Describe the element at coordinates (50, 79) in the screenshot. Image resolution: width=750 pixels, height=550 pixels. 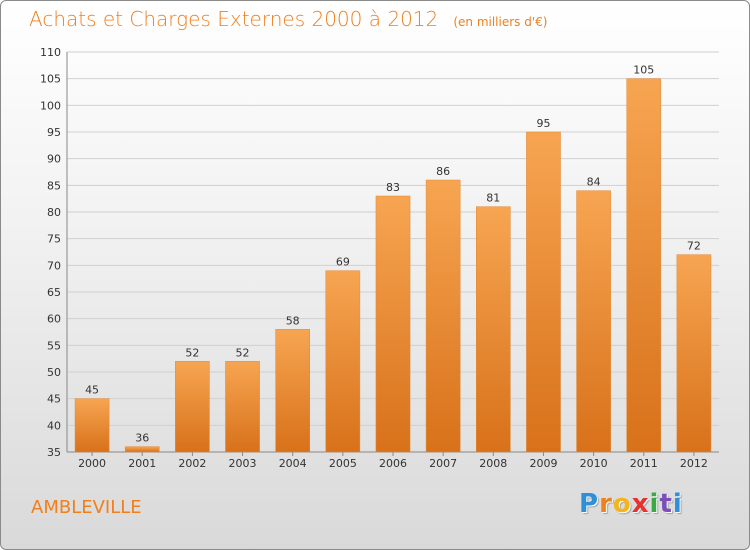
I see `y-tick-label: 105` at that location.